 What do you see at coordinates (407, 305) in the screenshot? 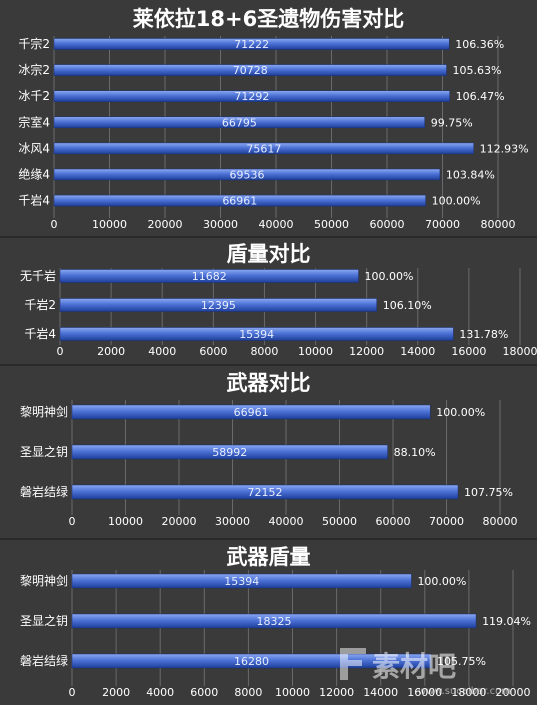
I see `bar-percent-label: 106.10%` at bounding box center [407, 305].